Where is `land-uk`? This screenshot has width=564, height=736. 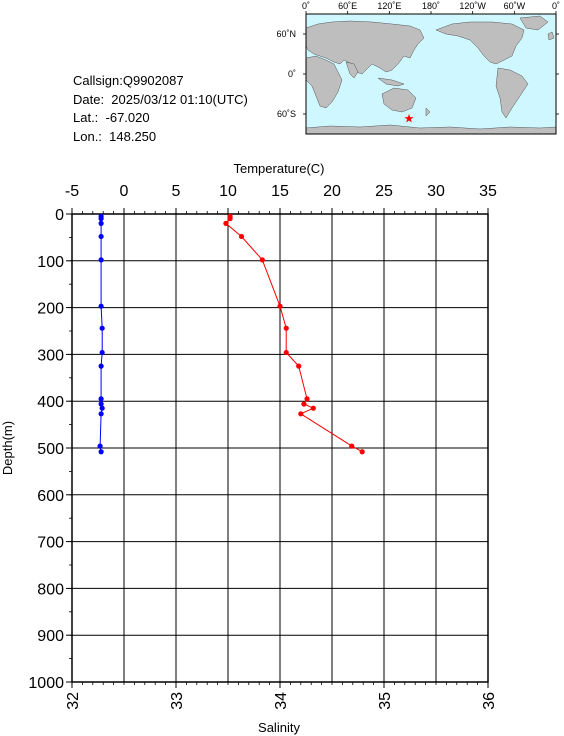
land-uk is located at coordinates (551, 36).